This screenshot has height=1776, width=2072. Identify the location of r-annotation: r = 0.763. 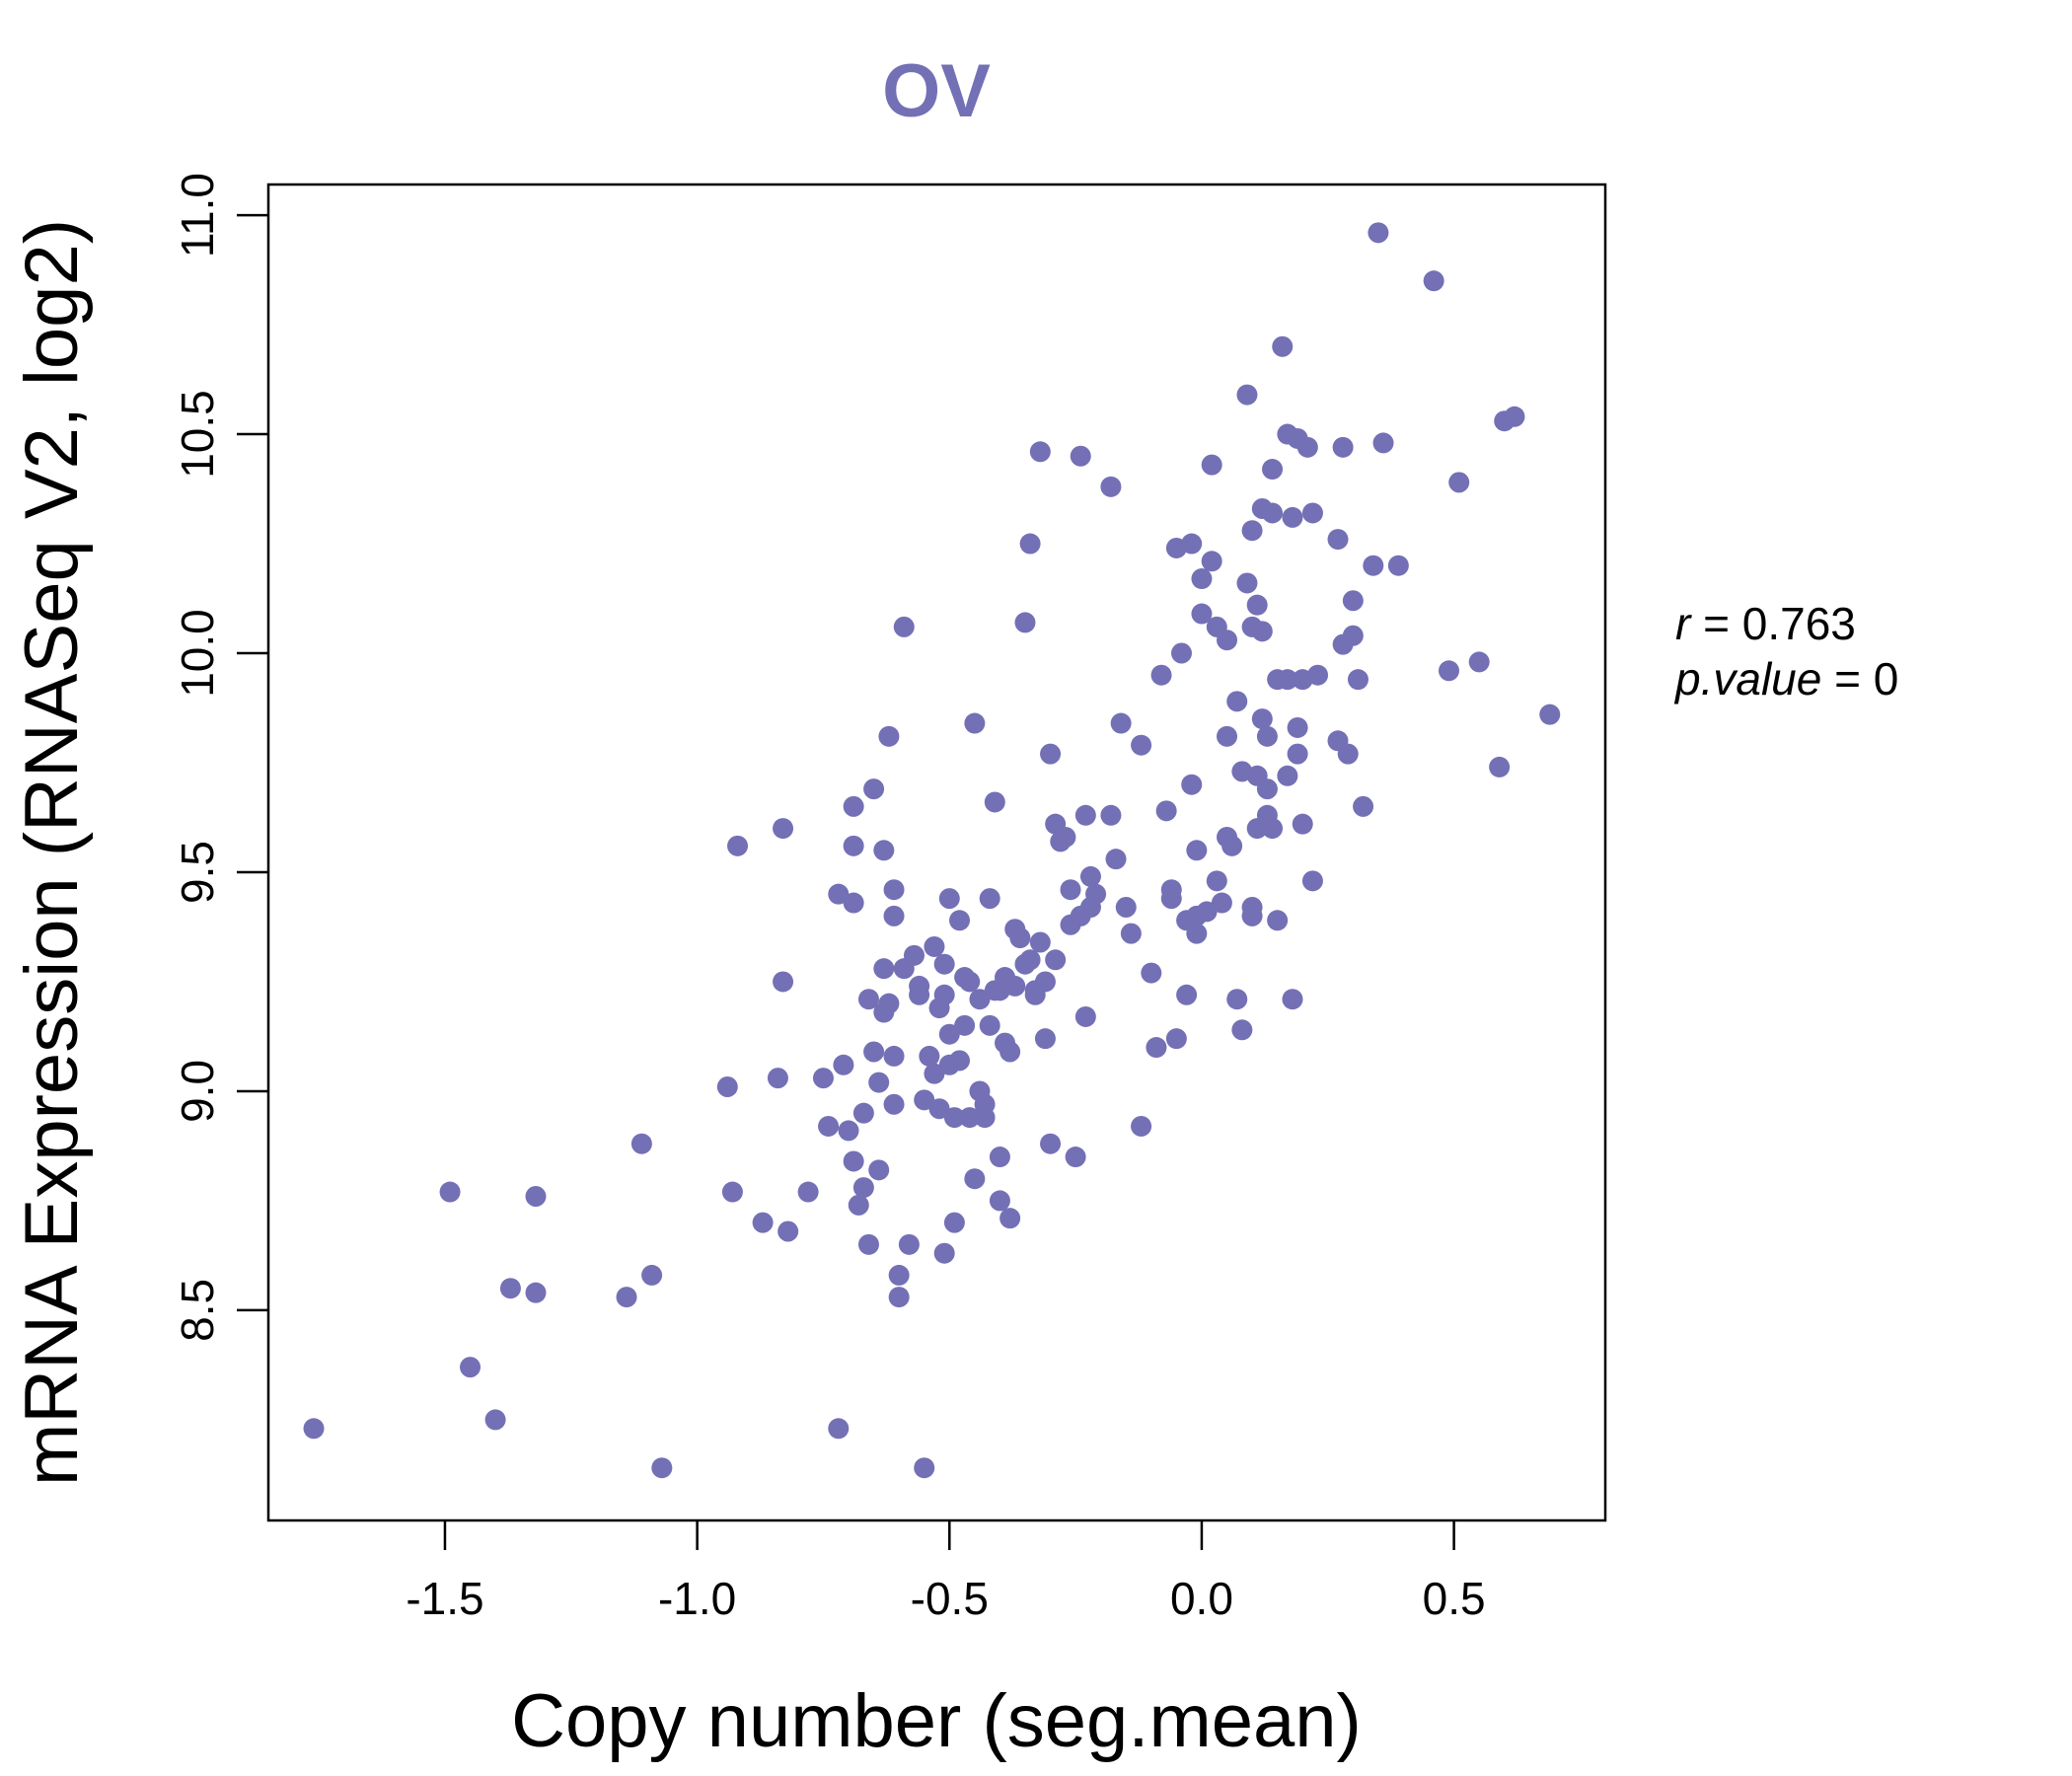
(1766, 624).